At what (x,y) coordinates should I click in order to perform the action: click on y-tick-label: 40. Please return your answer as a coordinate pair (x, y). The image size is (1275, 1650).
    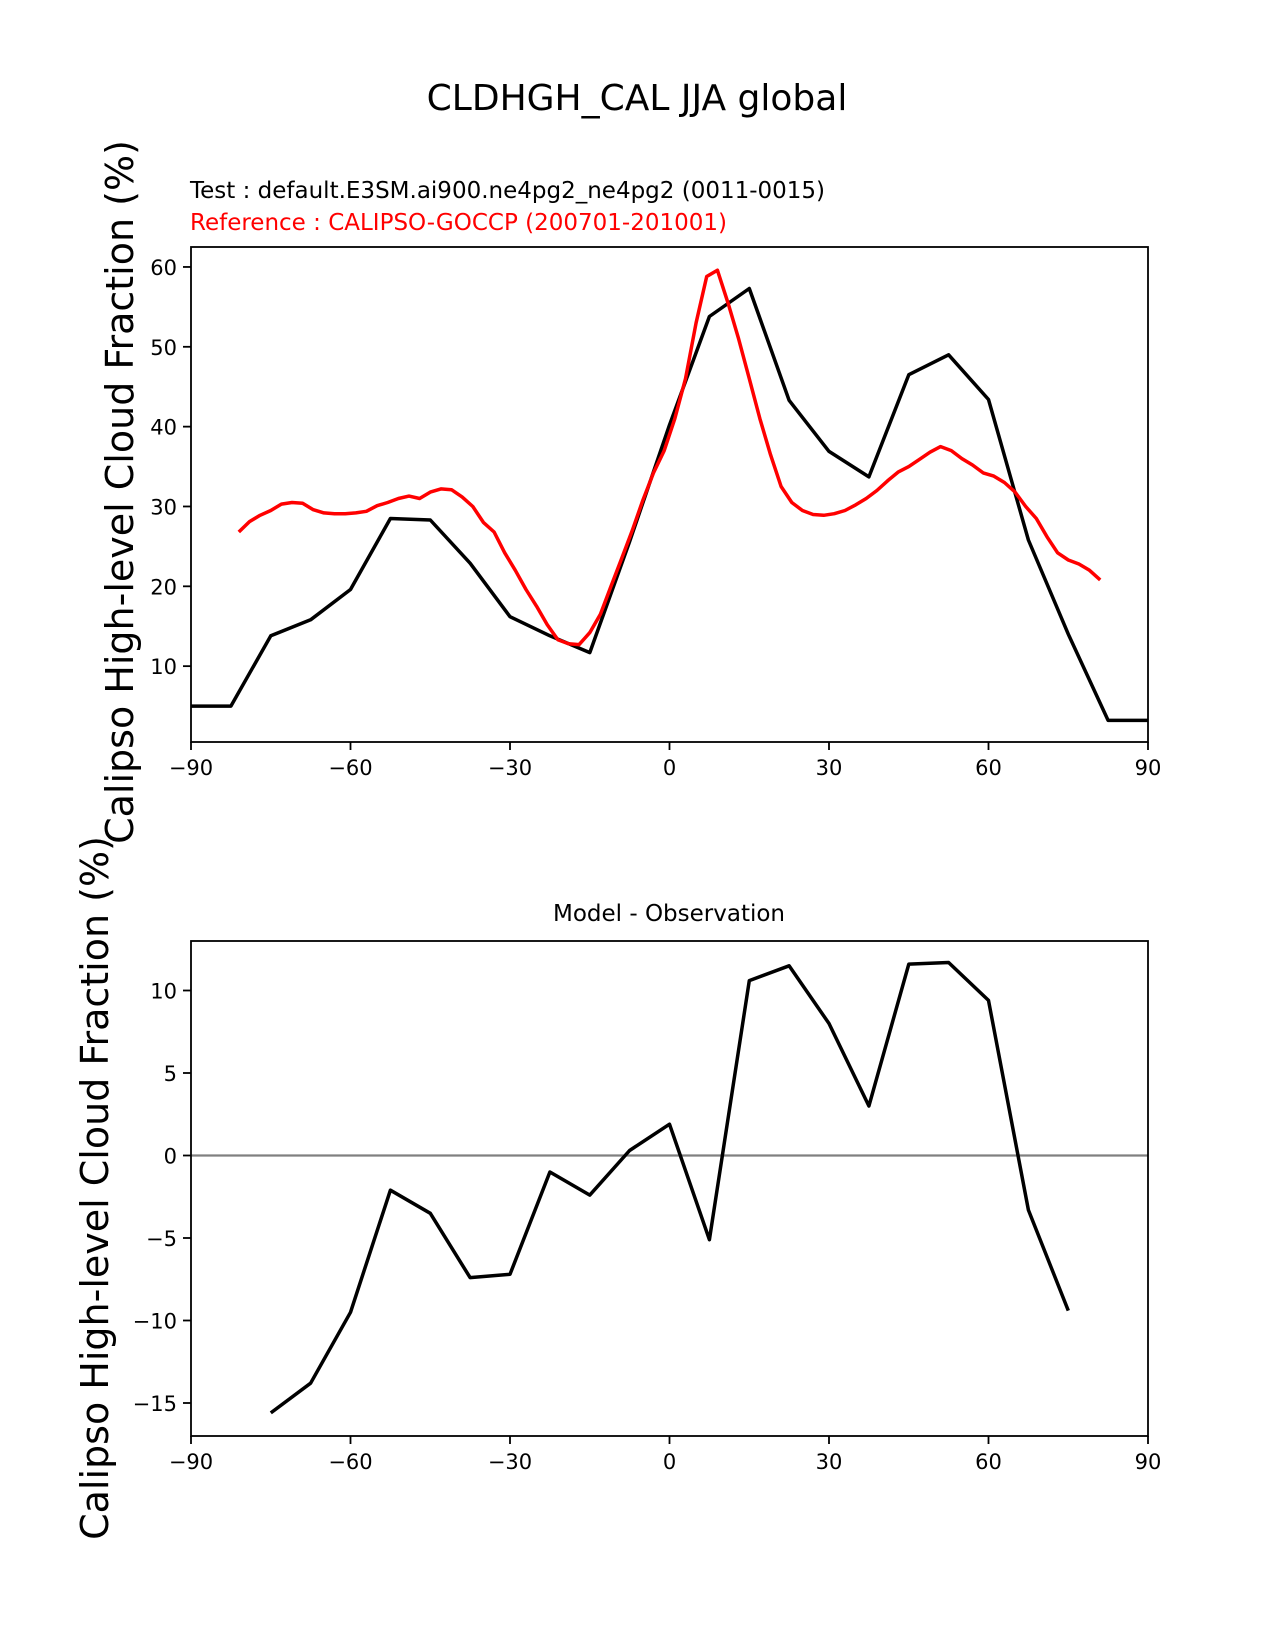
    Looking at the image, I should click on (163, 428).